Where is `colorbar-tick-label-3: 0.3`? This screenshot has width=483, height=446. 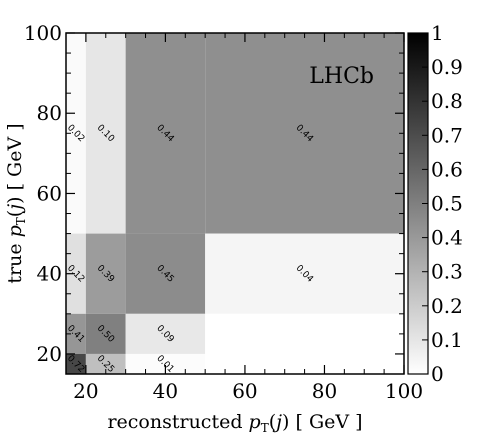
colorbar-tick-label-3: 0.3 is located at coordinates (447, 272).